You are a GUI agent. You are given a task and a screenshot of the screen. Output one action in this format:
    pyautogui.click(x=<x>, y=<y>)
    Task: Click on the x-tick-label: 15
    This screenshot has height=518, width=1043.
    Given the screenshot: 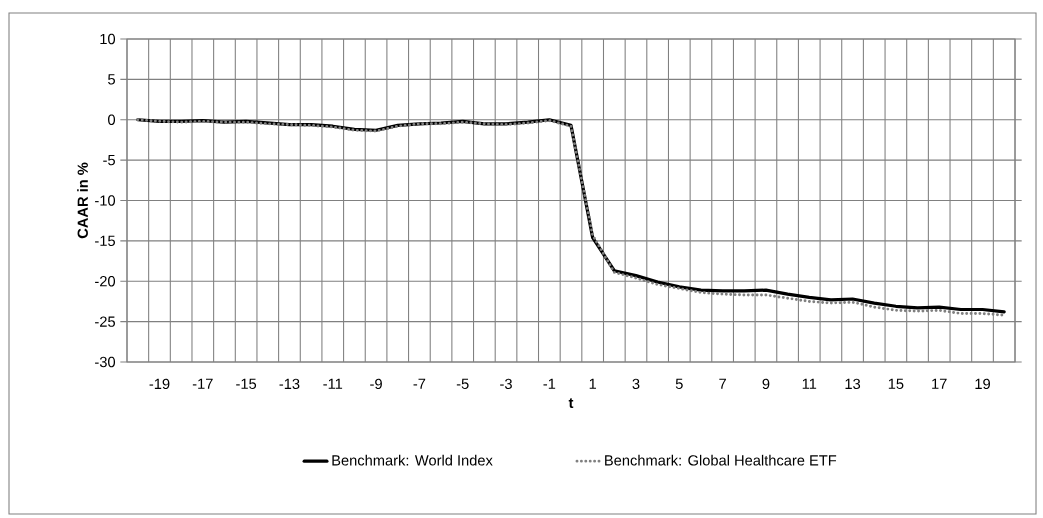 What is the action you would take?
    pyautogui.click(x=896, y=383)
    